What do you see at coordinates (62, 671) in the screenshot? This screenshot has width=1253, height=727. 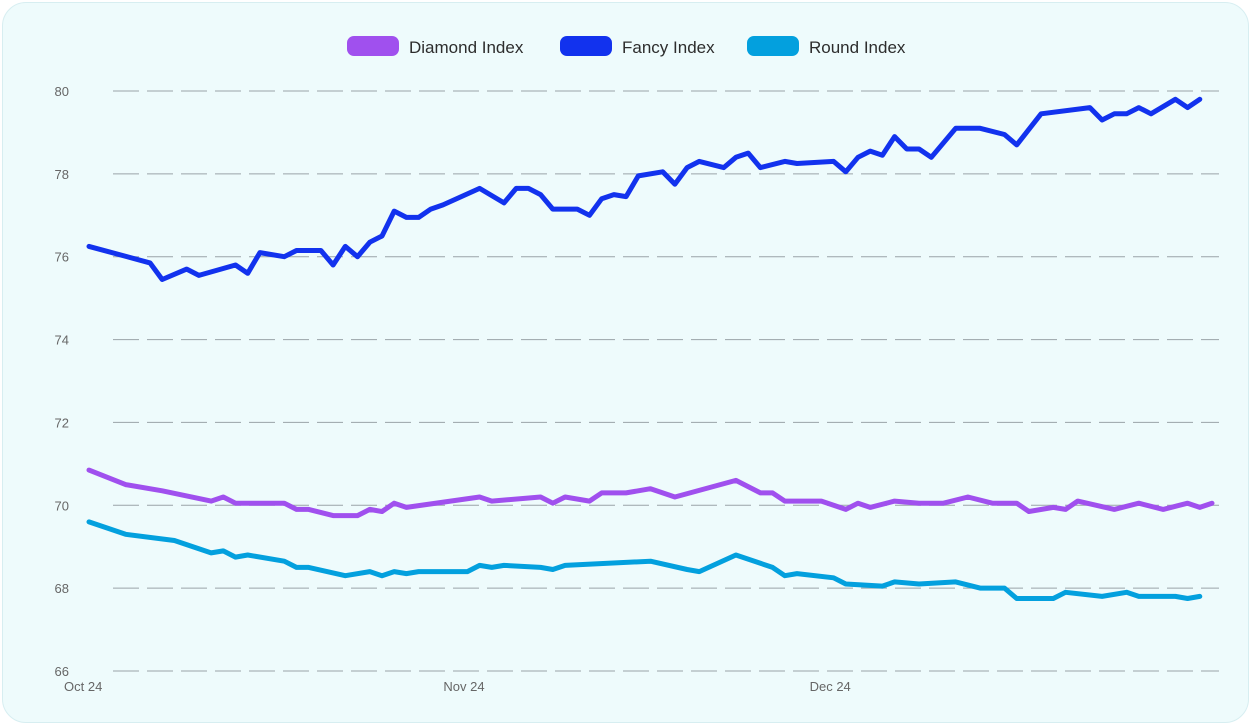 I see `y-tick-label: 66` at bounding box center [62, 671].